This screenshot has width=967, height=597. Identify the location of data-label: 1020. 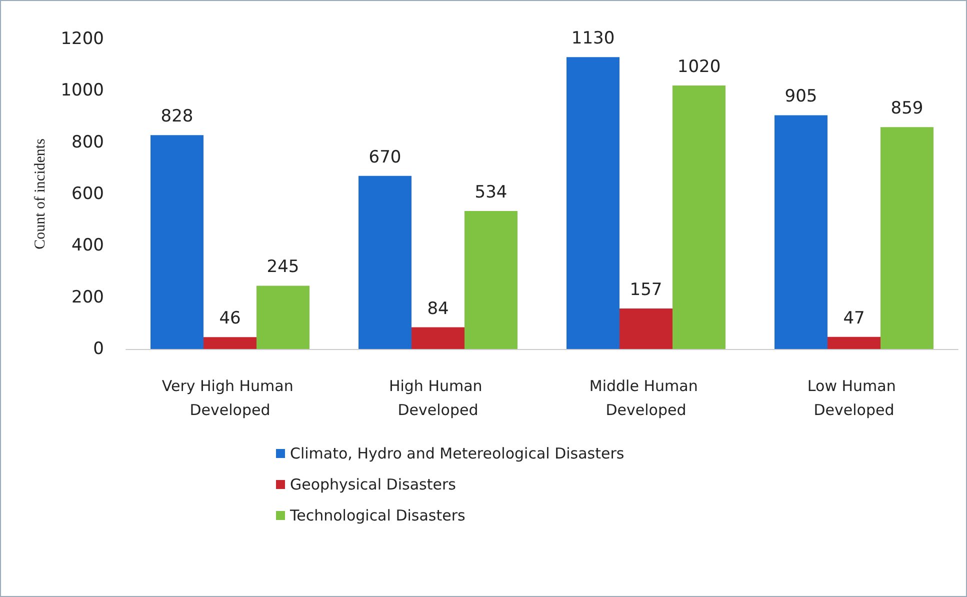
(699, 67).